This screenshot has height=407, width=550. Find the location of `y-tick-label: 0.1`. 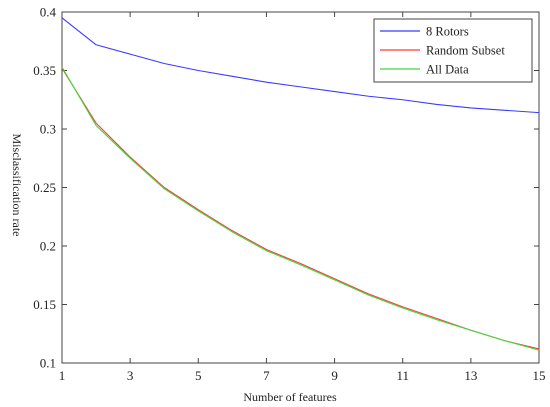

y-tick-label: 0.1 is located at coordinates (48, 363).